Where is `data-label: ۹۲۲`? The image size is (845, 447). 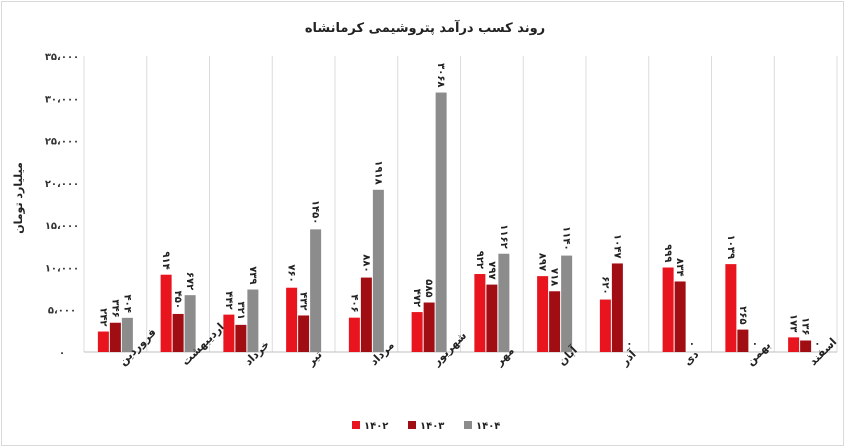
data-label: ۹۲۲ is located at coordinates (479, 260).